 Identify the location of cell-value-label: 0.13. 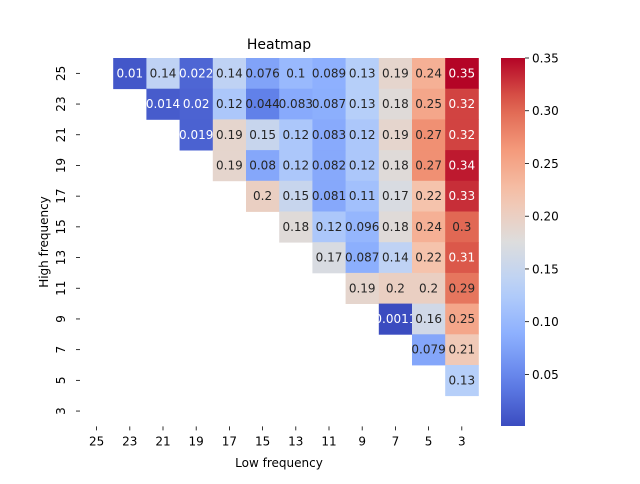
(461, 380).